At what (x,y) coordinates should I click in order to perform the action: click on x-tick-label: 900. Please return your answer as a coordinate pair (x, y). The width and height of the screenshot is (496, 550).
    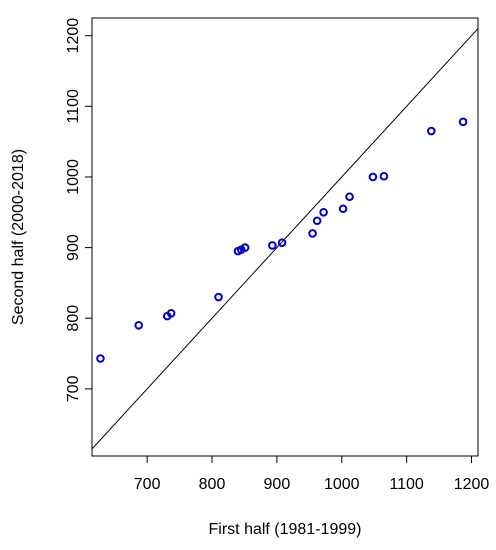
    Looking at the image, I should click on (277, 484).